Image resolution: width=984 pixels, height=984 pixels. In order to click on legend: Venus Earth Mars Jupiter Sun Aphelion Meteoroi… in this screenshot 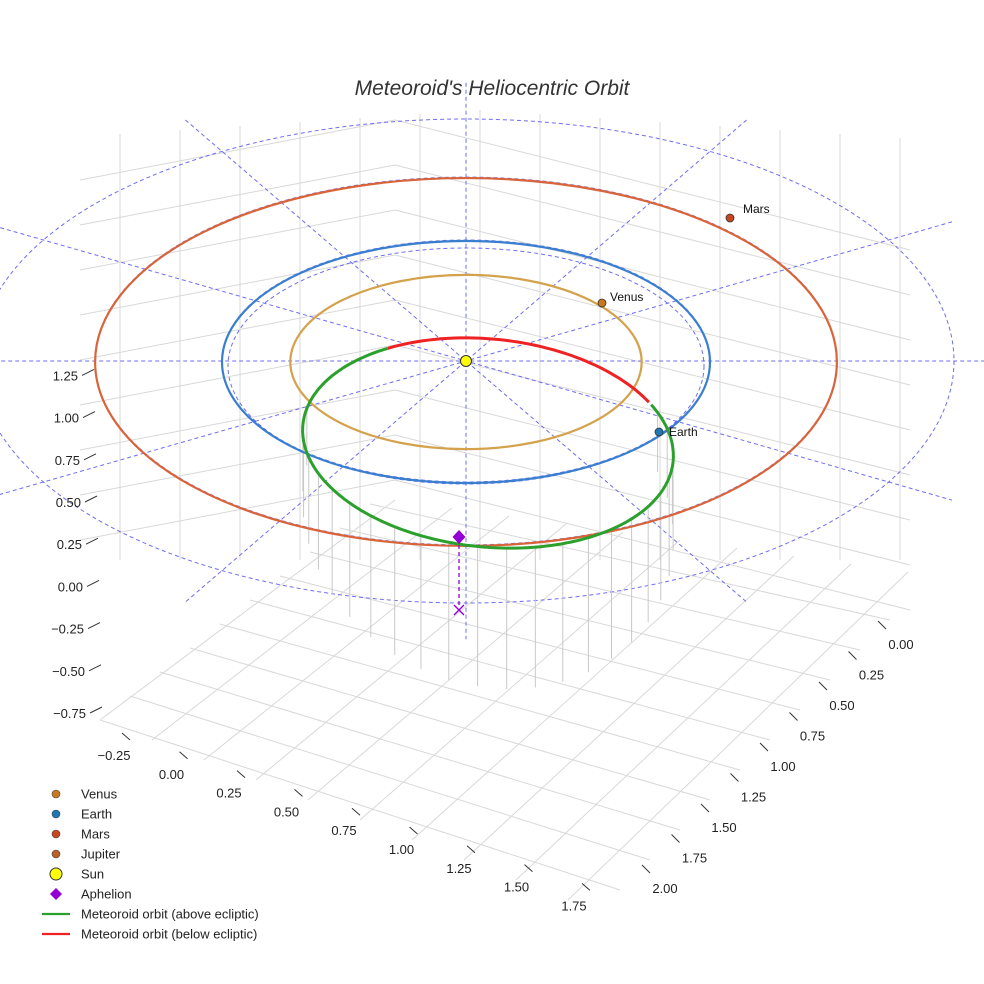, I will do `click(150, 864)`.